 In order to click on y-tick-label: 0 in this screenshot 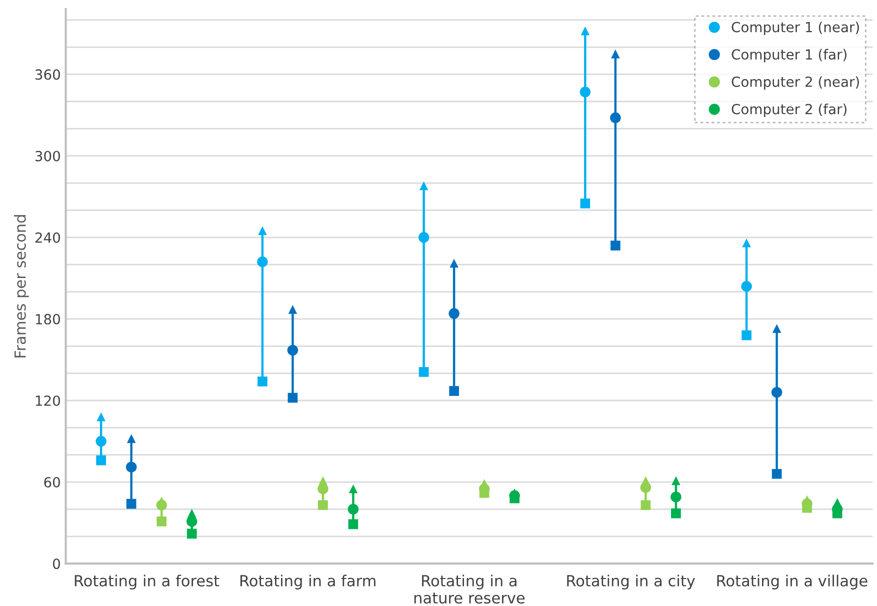, I will do `click(56, 564)`.